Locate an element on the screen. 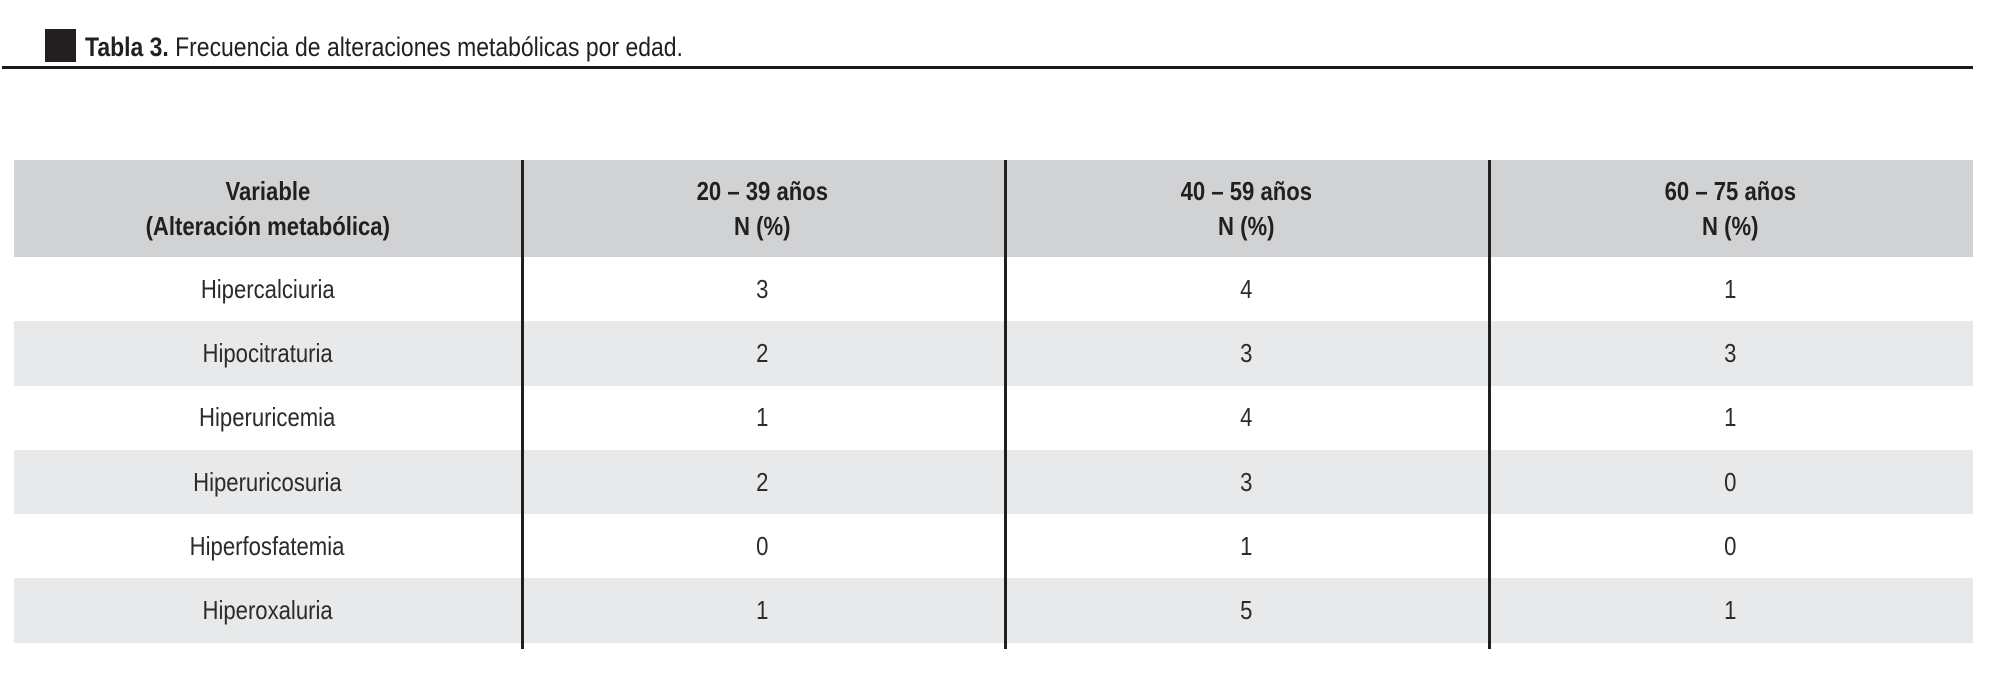  variable-cell: Hiperoxaluria is located at coordinates (267, 610).